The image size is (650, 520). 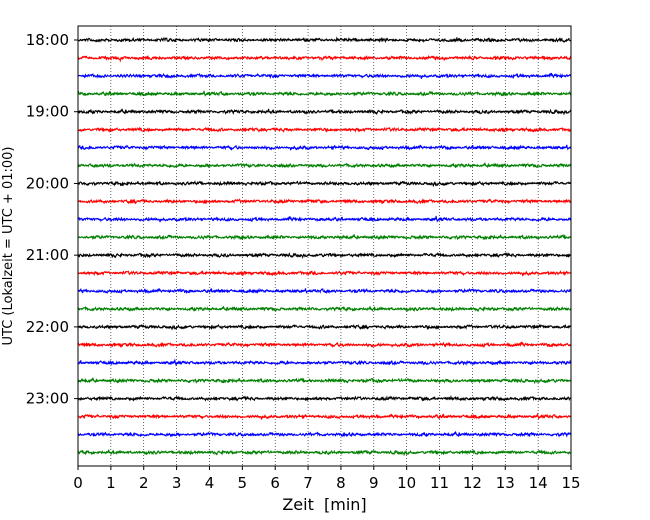 What do you see at coordinates (210, 483) in the screenshot?
I see `x-tick-label: 4` at bounding box center [210, 483].